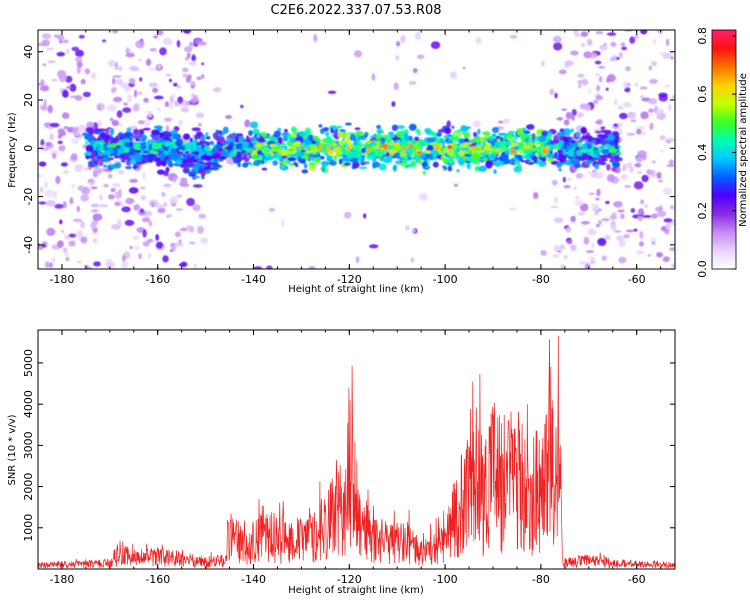  What do you see at coordinates (724, 149) in the screenshot?
I see `colorbar-frame` at bounding box center [724, 149].